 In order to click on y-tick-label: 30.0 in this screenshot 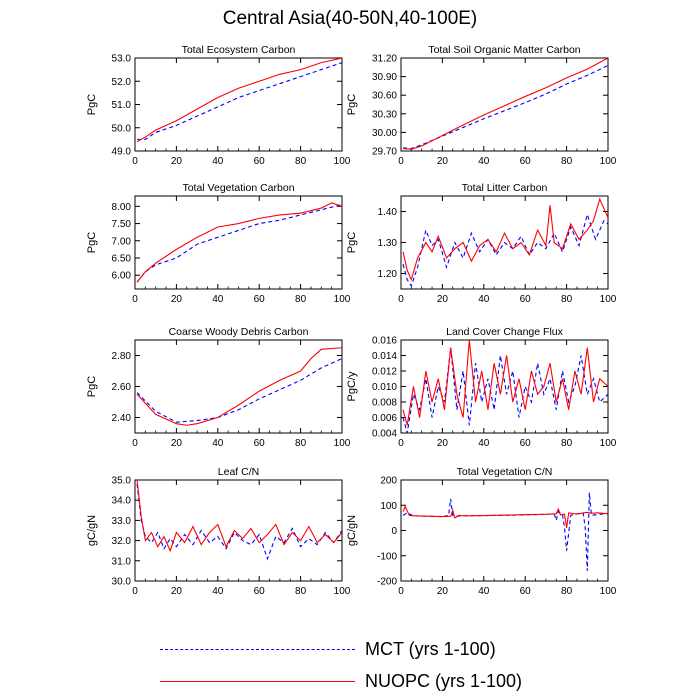, I will do `click(122, 582)`.